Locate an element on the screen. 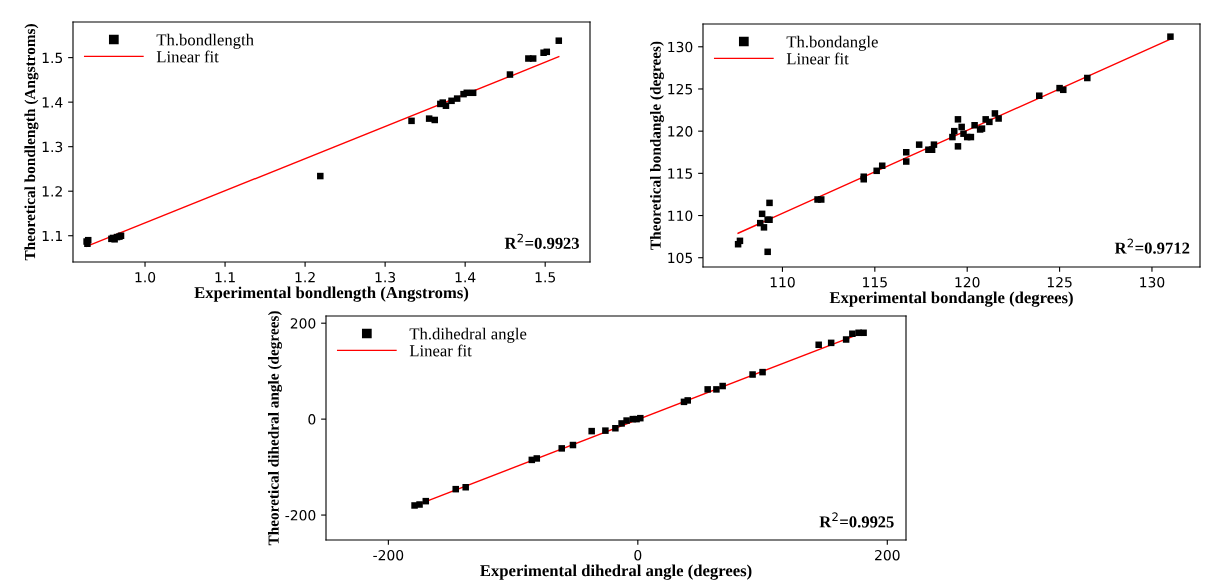  x-axis-title: Experimental dihedral angle (degrees) is located at coordinates (616, 572).